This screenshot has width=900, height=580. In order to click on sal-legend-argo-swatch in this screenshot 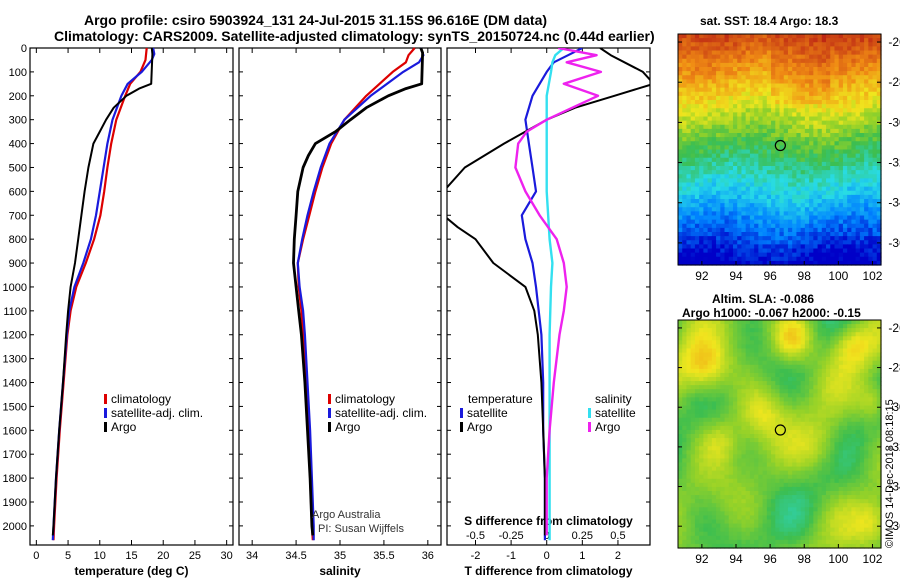, I will do `click(329, 427)`.